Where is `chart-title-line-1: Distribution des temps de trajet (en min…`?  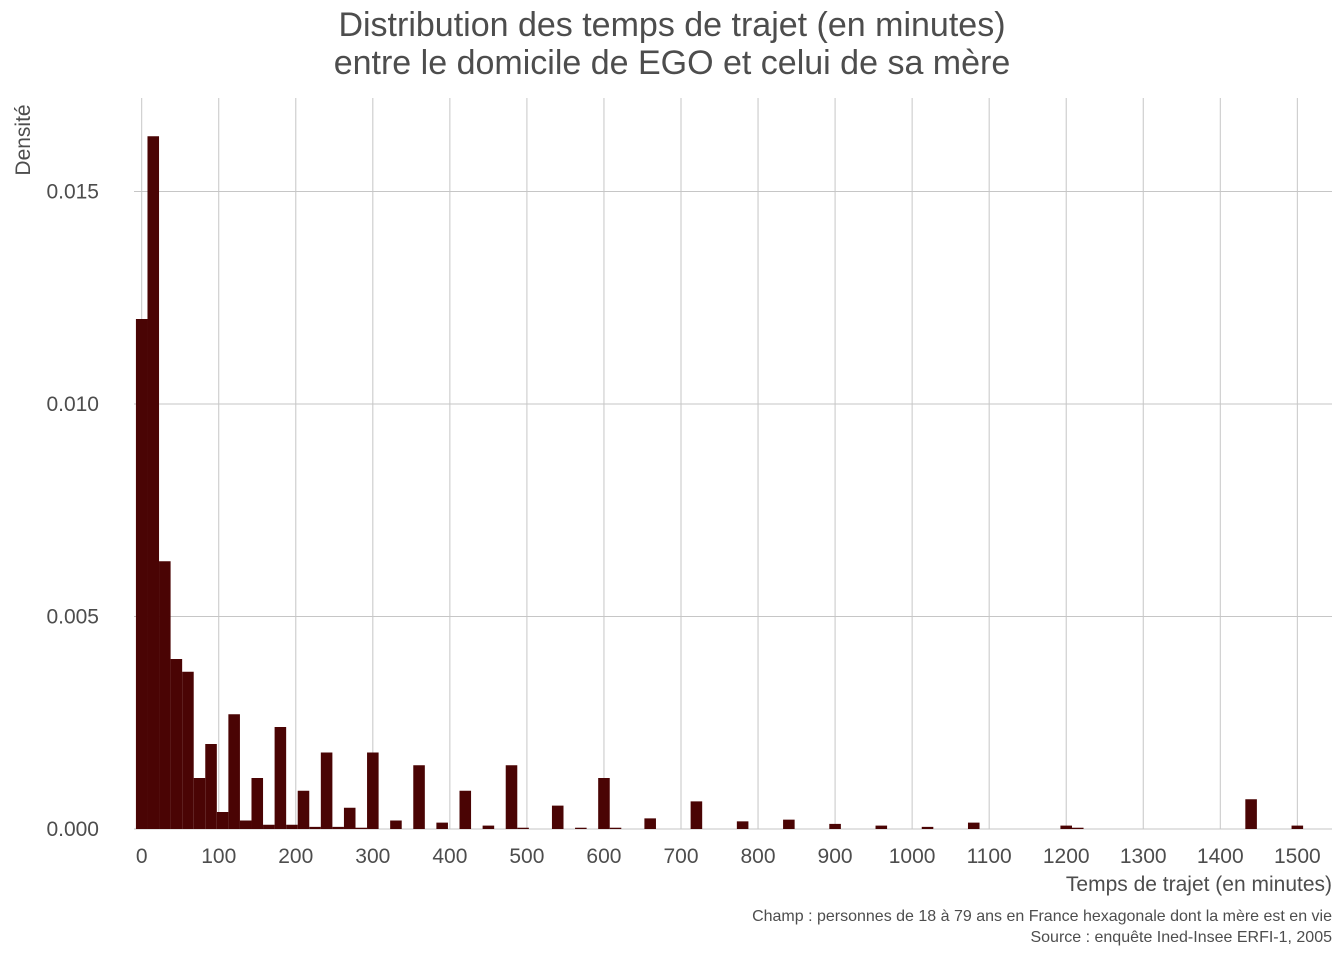
chart-title-line-1: Distribution des temps de trajet (en min… is located at coordinates (672, 25).